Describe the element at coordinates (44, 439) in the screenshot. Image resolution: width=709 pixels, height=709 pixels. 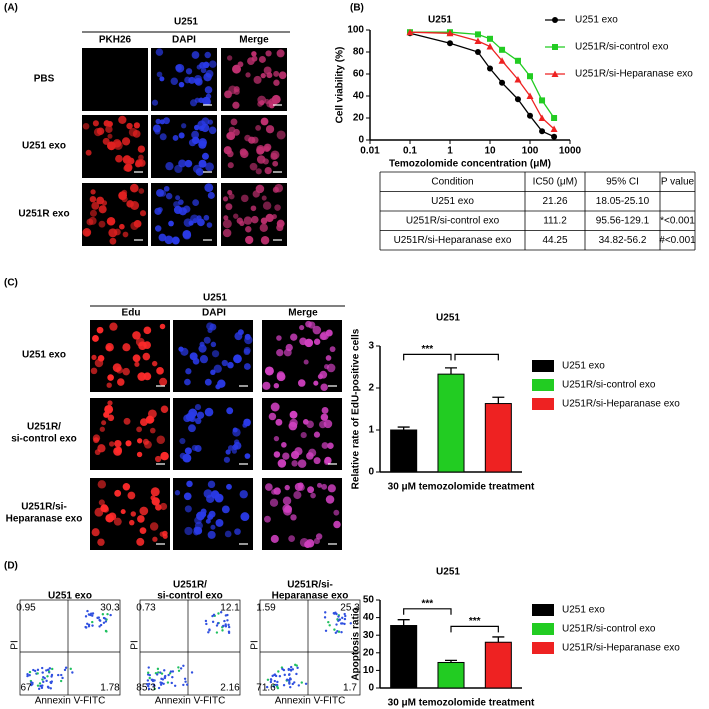
I see `row-label: si-control exo` at that location.